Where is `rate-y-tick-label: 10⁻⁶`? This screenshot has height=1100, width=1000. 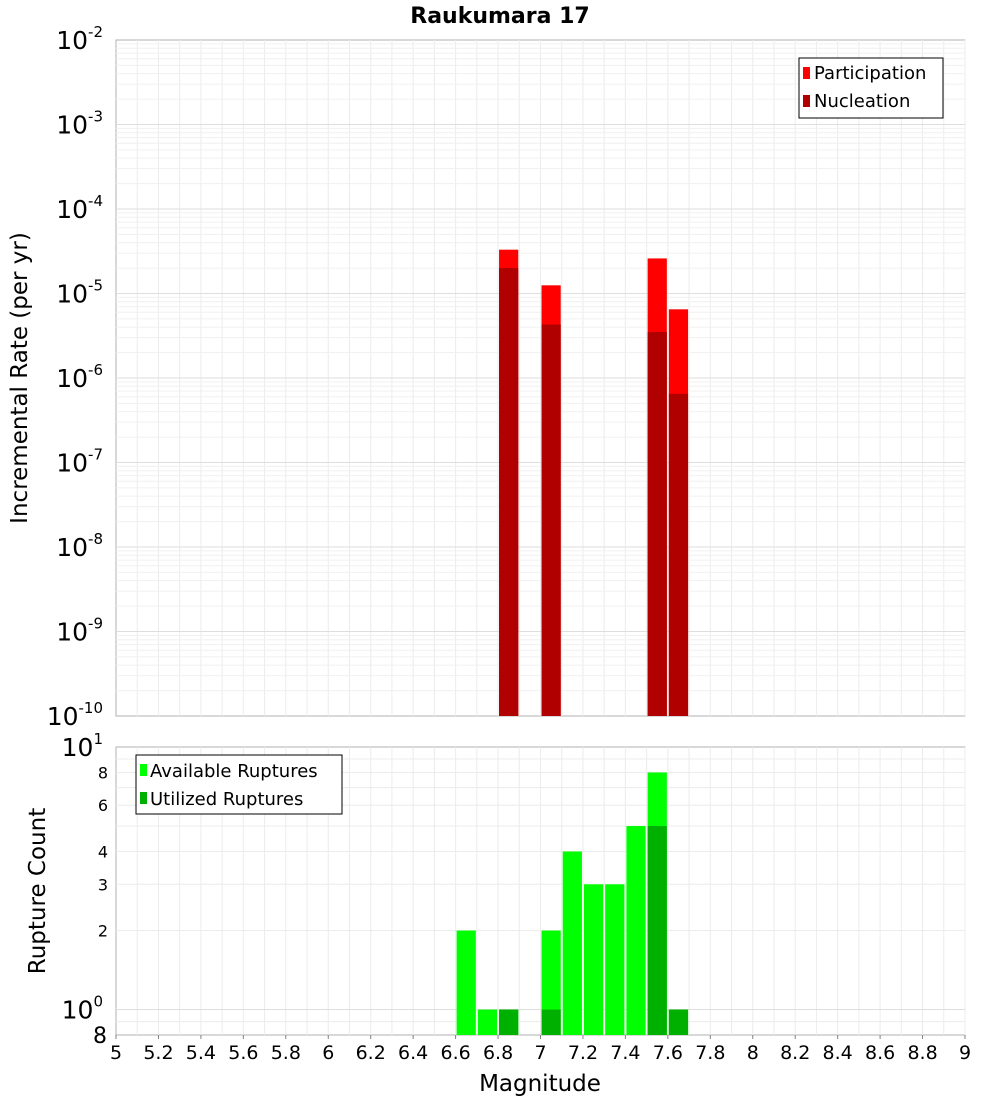
rate-y-tick-label: 10⁻⁶ is located at coordinates (79, 377).